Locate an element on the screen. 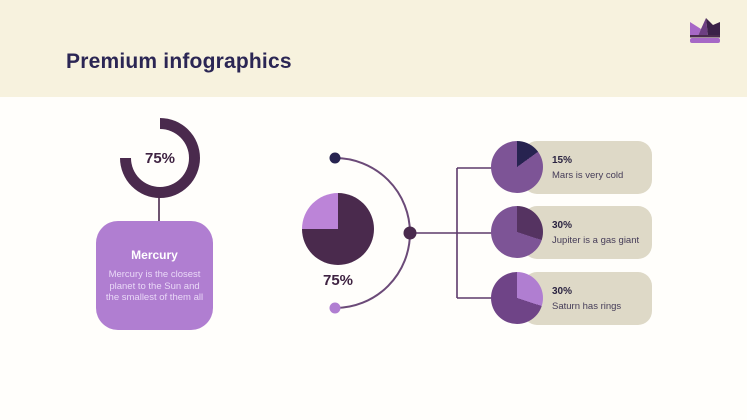  mars-description: Mars is very cold is located at coordinates (588, 175).